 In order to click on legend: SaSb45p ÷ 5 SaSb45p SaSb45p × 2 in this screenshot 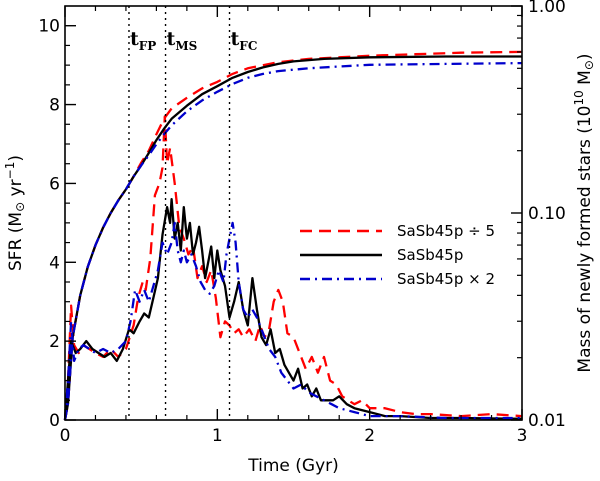, I will do `click(397, 255)`.